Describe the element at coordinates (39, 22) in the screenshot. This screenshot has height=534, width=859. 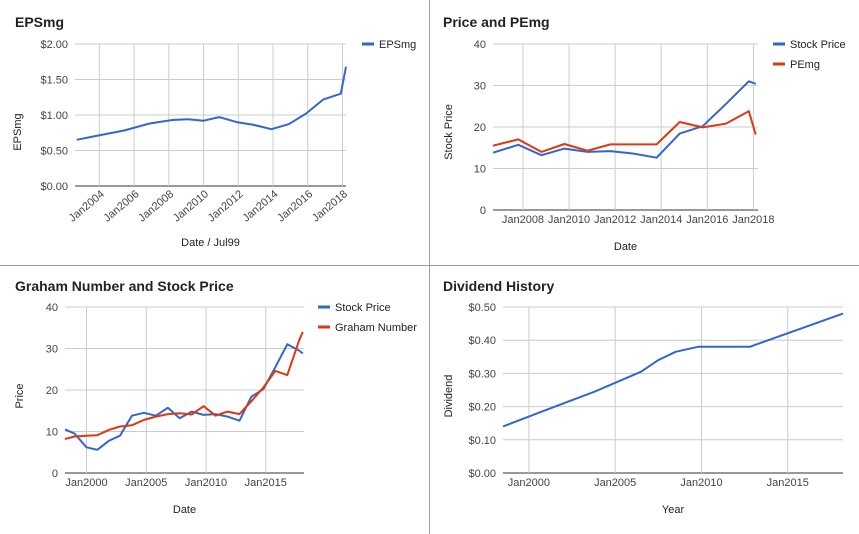
I see `chart-title: EPSmg` at that location.